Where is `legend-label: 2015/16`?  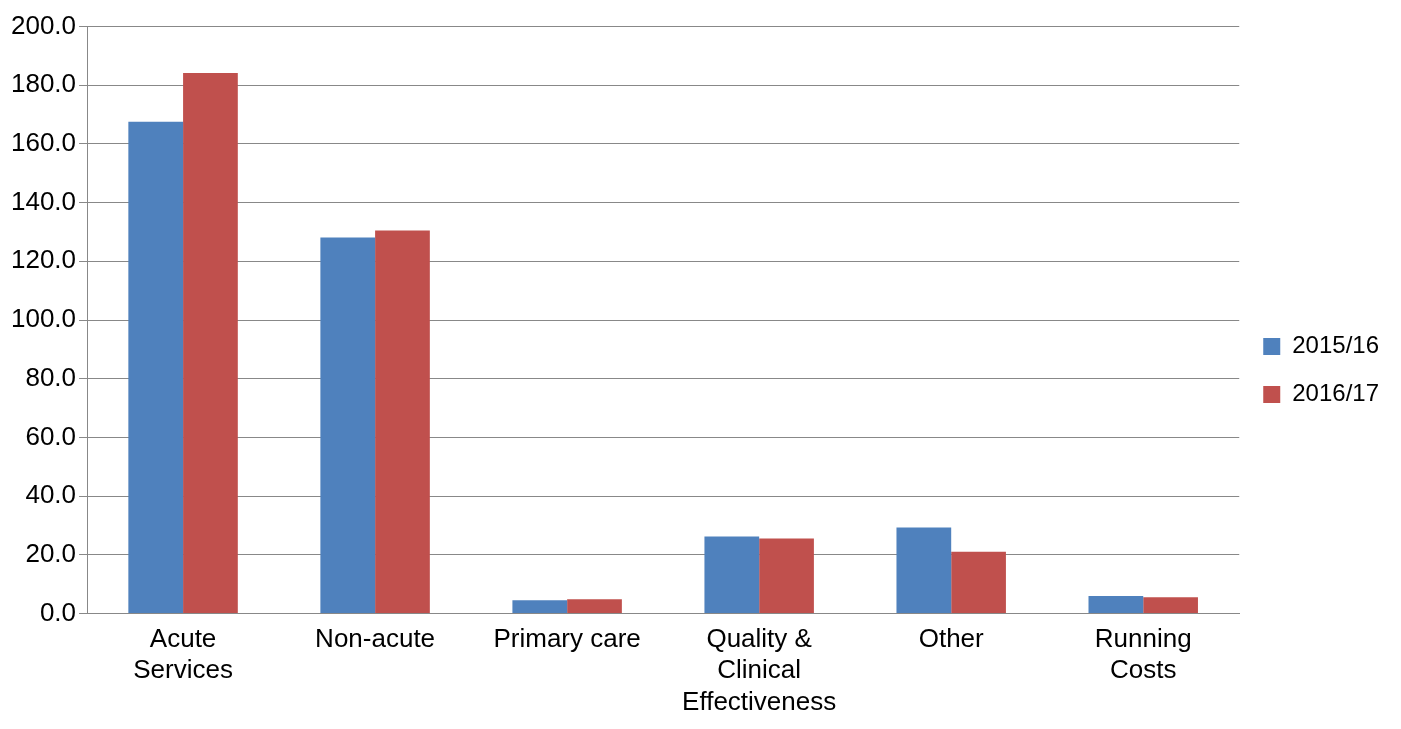 legend-label: 2015/16 is located at coordinates (1336, 345).